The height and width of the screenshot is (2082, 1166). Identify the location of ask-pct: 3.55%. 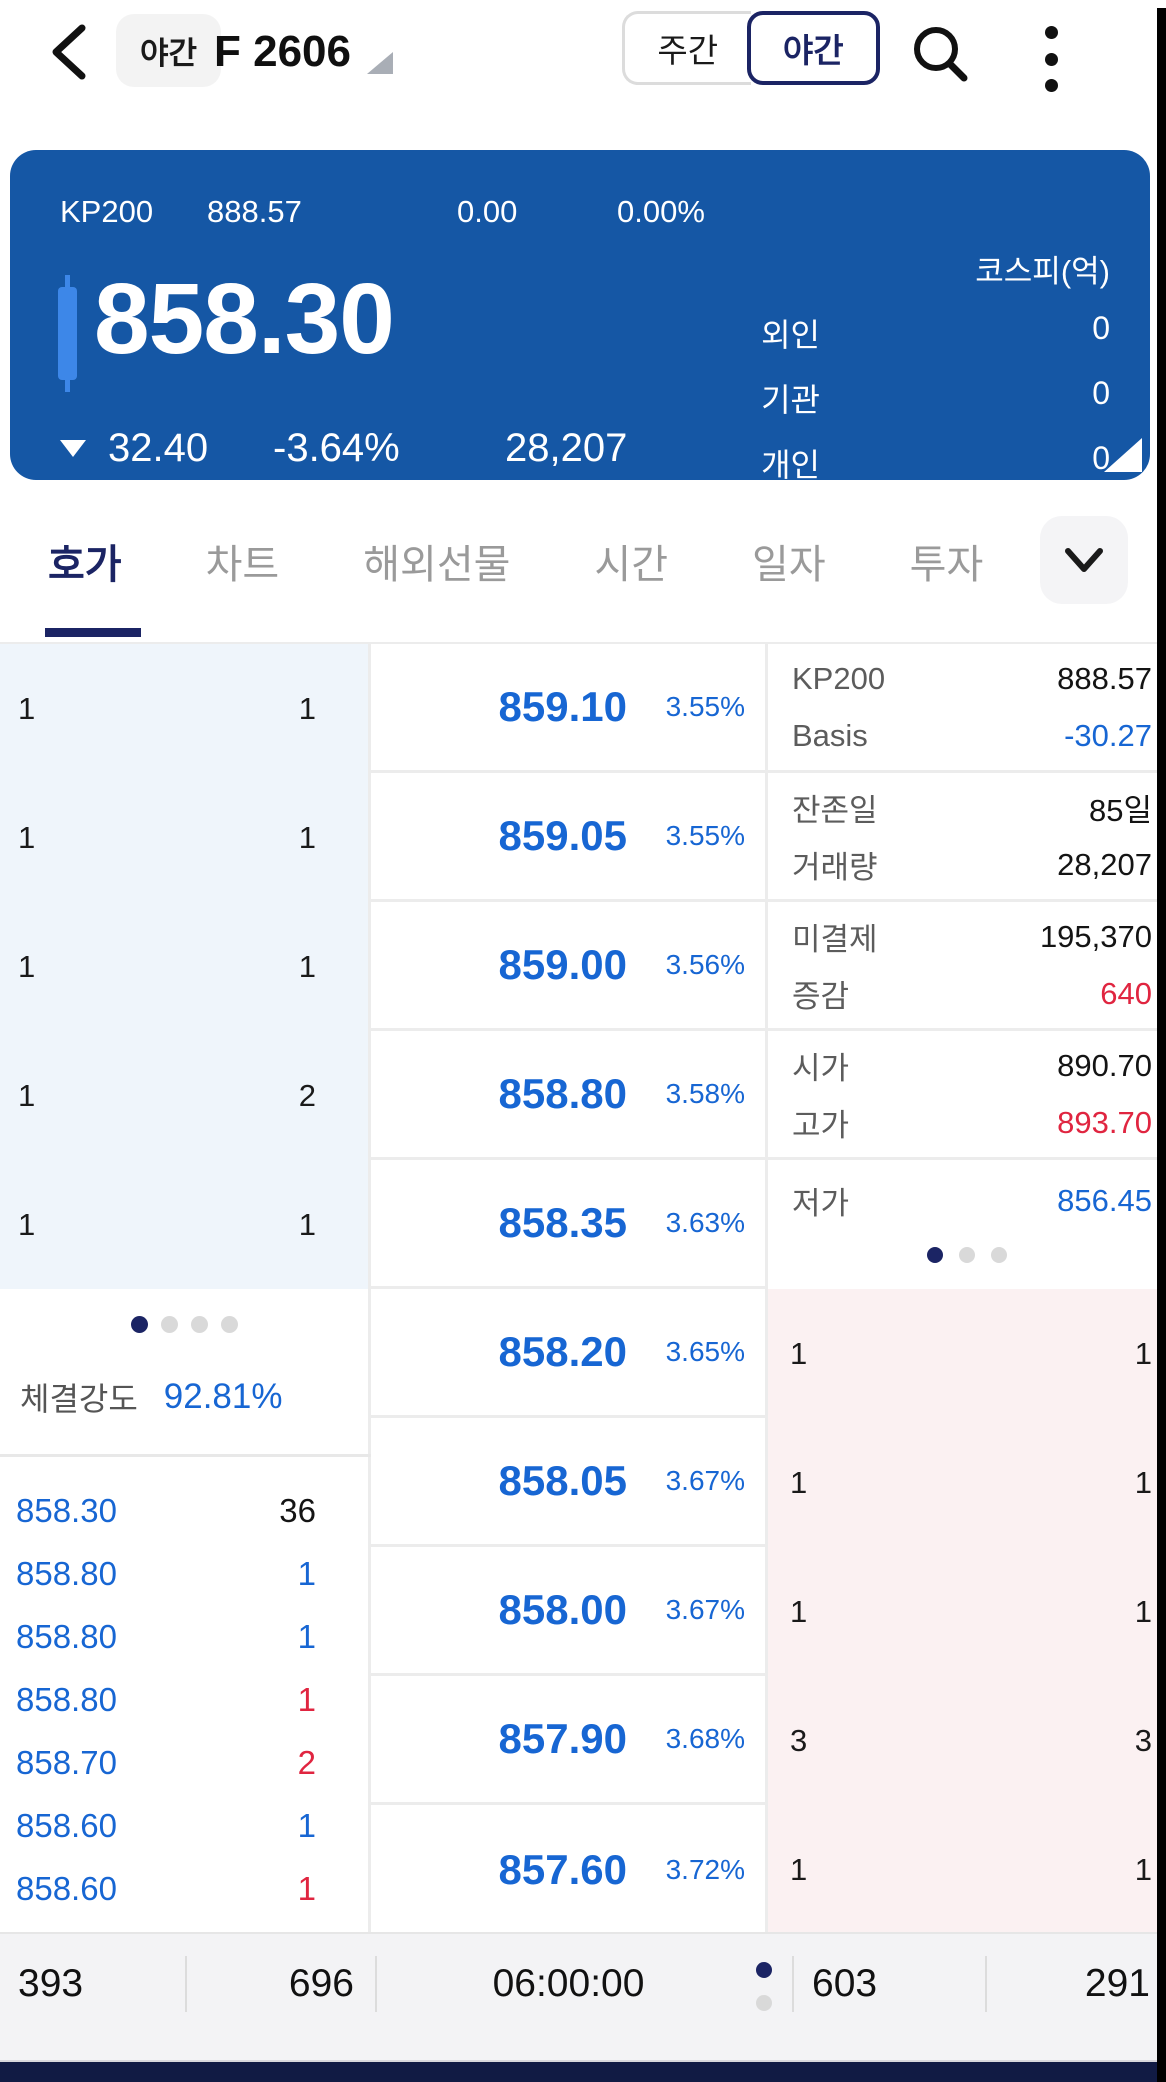
(705, 706).